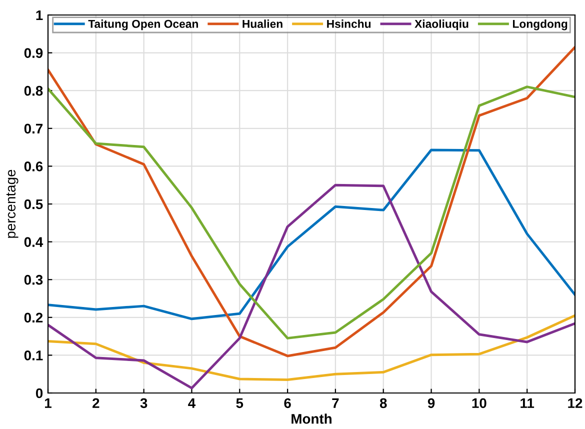  Describe the element at coordinates (383, 403) in the screenshot. I see `x-tick-label: 8` at that location.